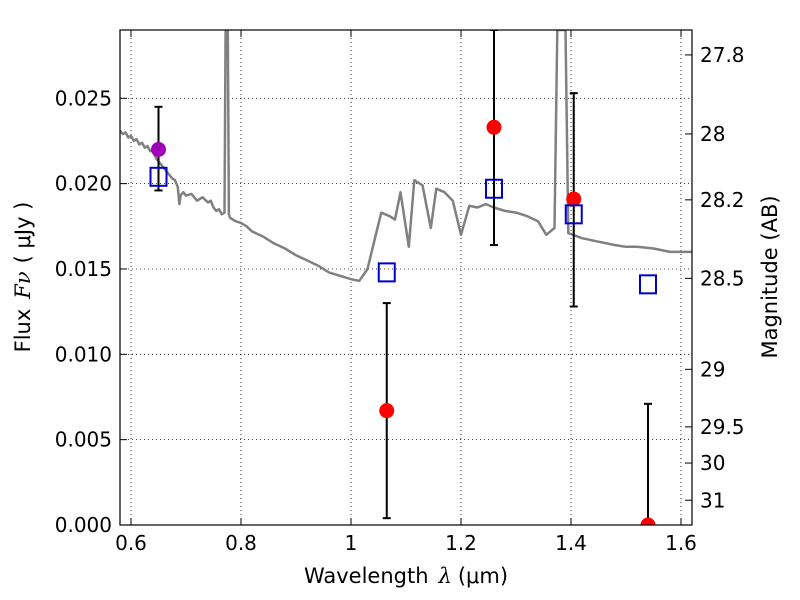  Describe the element at coordinates (351, 543) in the screenshot. I see `x-tick-label: 1` at that location.